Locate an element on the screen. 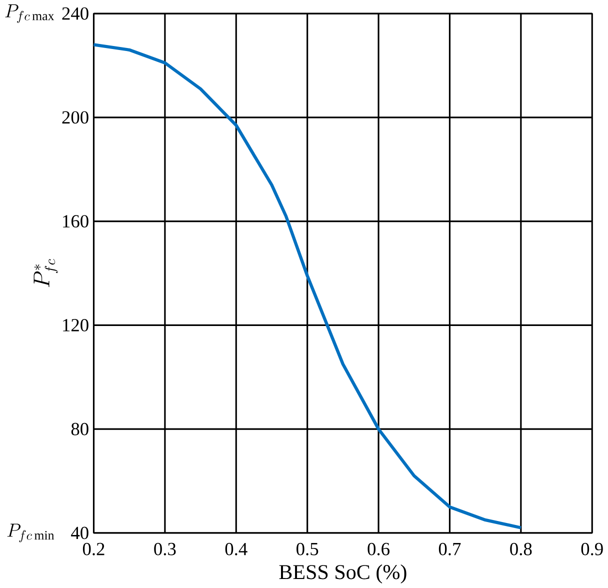 This screenshot has height=588, width=608. x-tick-label: 0.2 is located at coordinates (93, 549).